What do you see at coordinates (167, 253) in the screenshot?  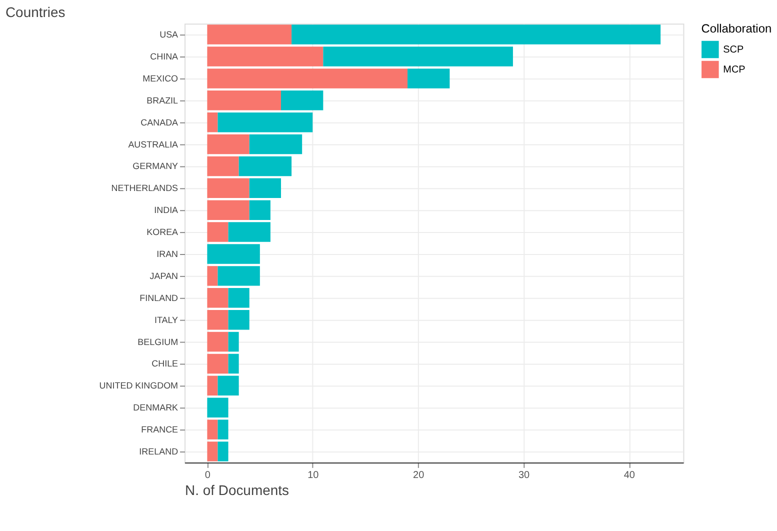 I see `y-tick-label: IRAN` at bounding box center [167, 253].